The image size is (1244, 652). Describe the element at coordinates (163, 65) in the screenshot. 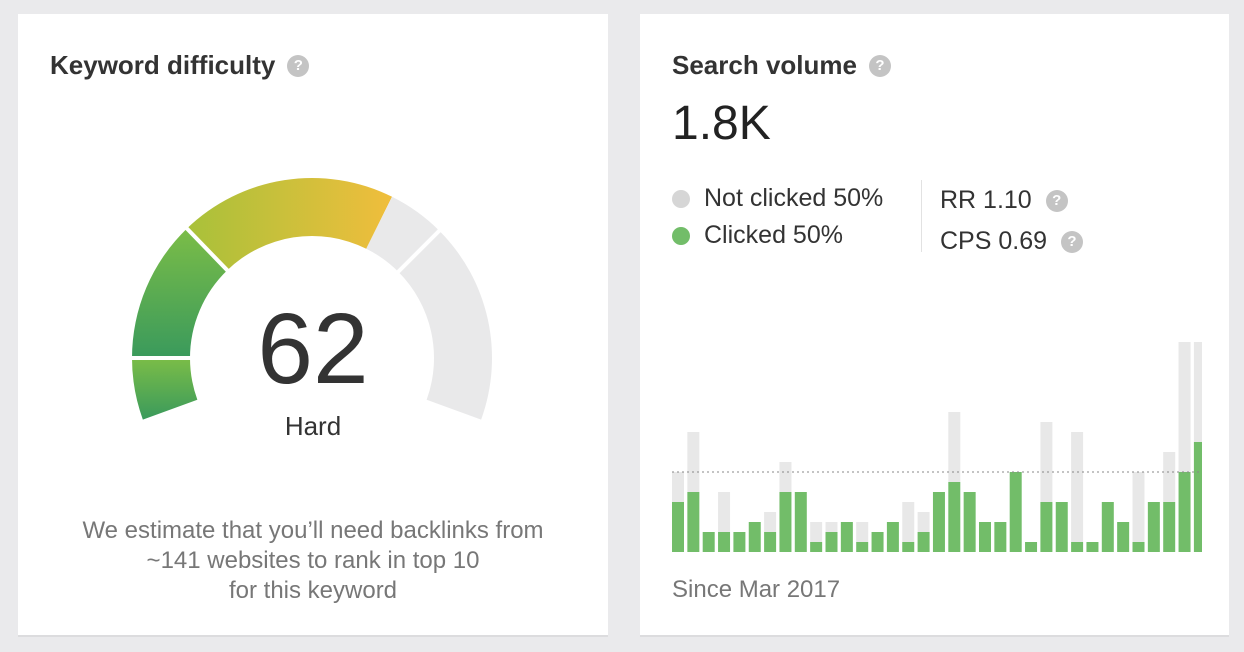

I see `keyword-difficulty-title-text: Keyword difficulty` at that location.